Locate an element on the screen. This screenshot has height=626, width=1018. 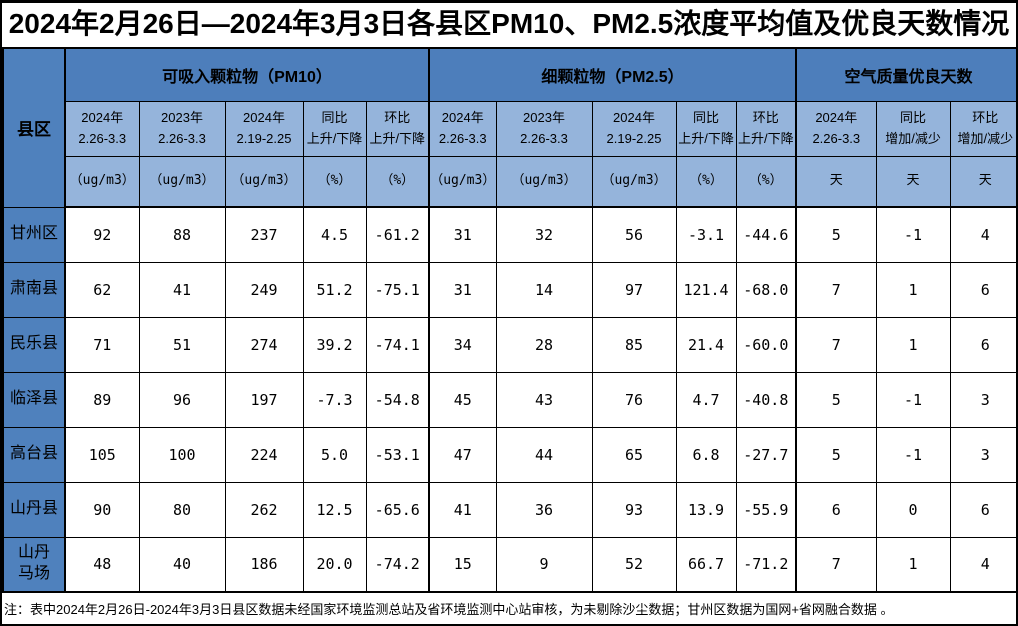
data-cell: 56 is located at coordinates (634, 234).